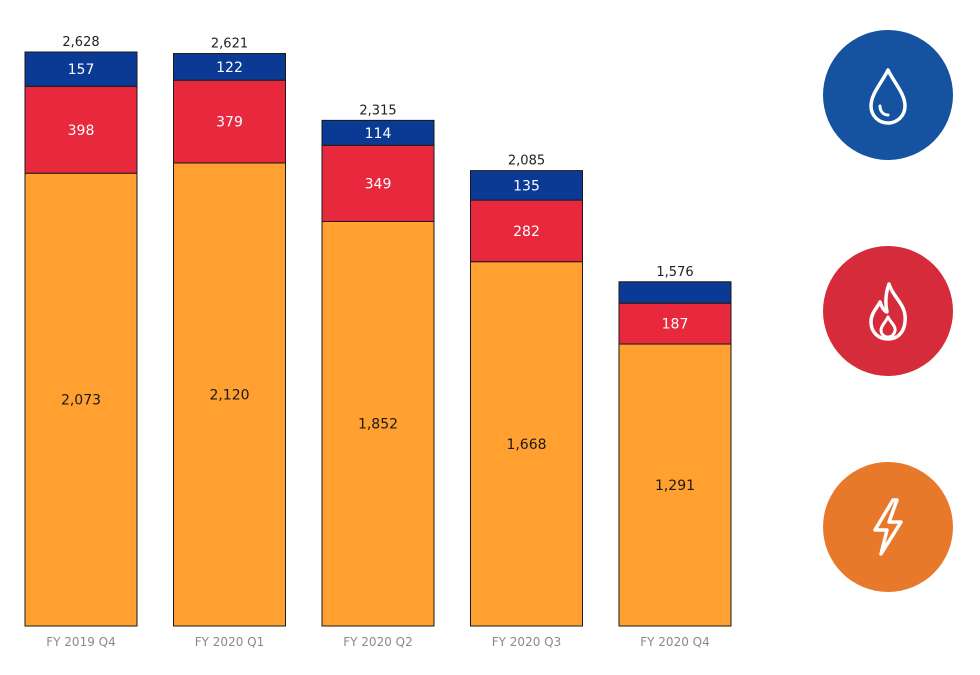  Describe the element at coordinates (526, 642) in the screenshot. I see `category-tick-label: FY 2020 Q3` at that location.